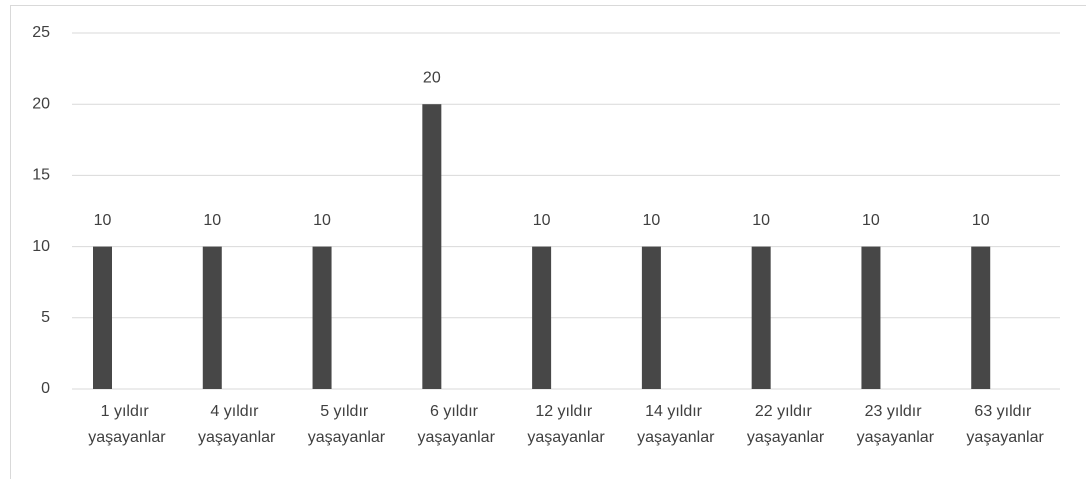 The image size is (1086, 479). What do you see at coordinates (41, 175) in the screenshot?
I see `y-tick-label: 15` at bounding box center [41, 175].